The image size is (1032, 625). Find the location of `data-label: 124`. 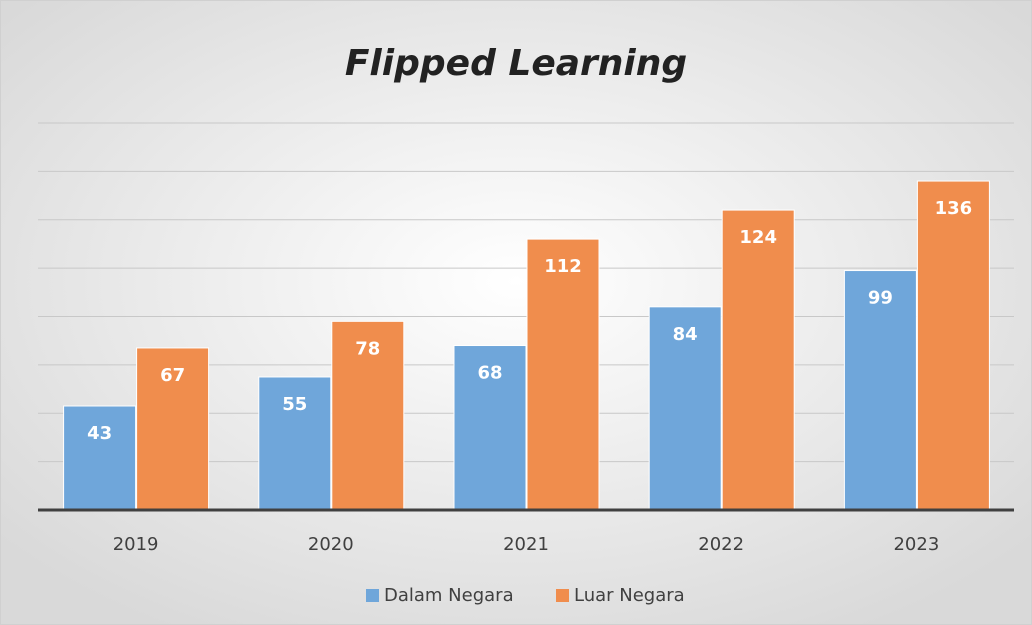

data-label: 124 is located at coordinates (758, 237).